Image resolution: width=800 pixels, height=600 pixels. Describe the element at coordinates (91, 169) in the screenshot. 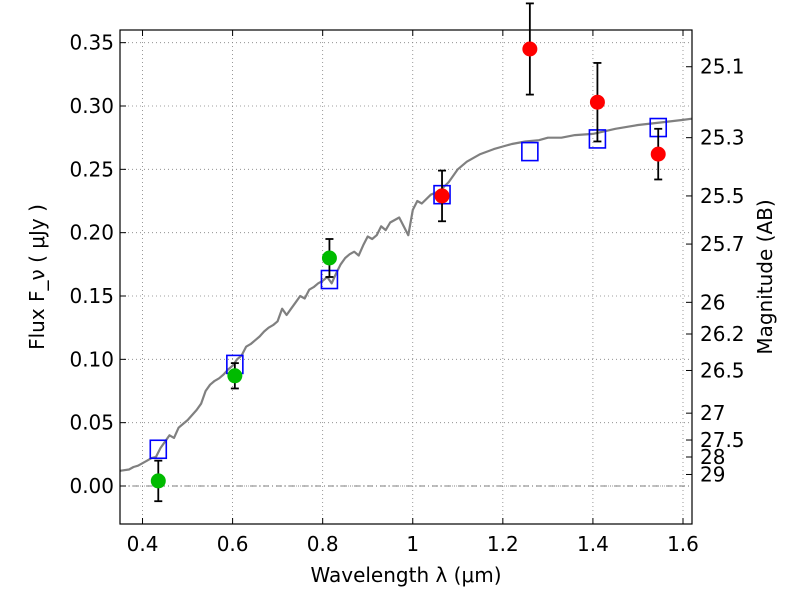

I see `y-tick-label: 0.25` at that location.